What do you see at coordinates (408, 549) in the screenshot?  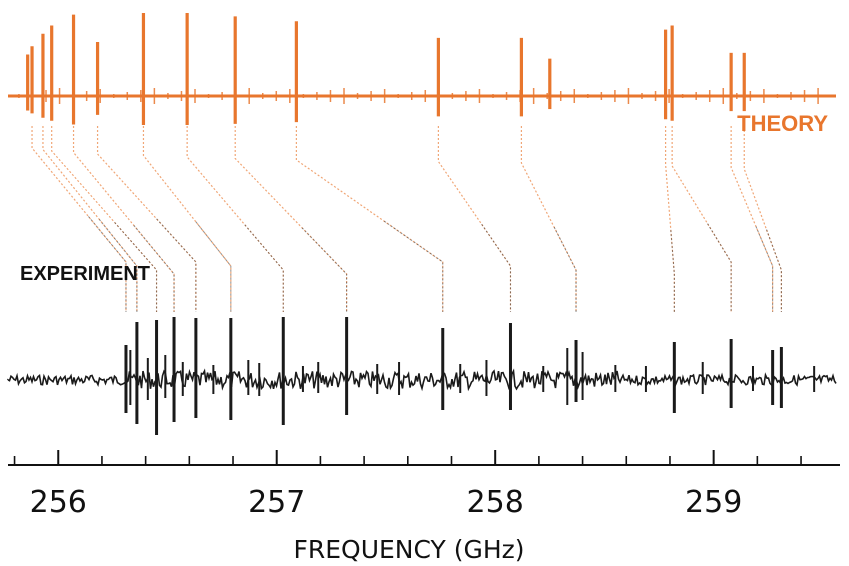 I see `x-axis-title: FREQUENCY (GHz)` at bounding box center [408, 549].